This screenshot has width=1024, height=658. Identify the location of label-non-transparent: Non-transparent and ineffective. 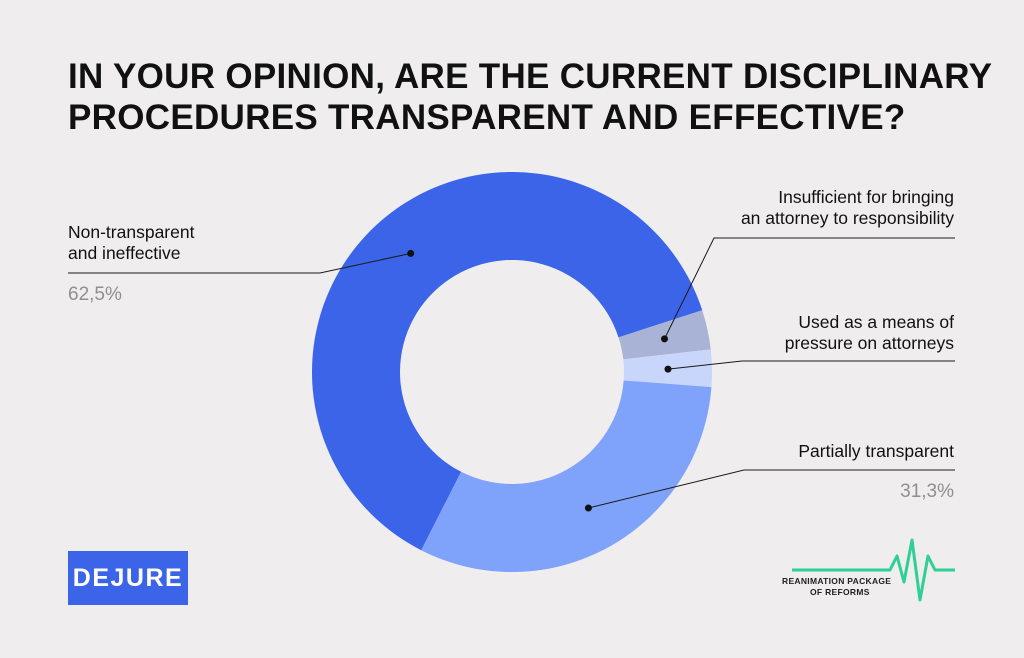
(131, 243).